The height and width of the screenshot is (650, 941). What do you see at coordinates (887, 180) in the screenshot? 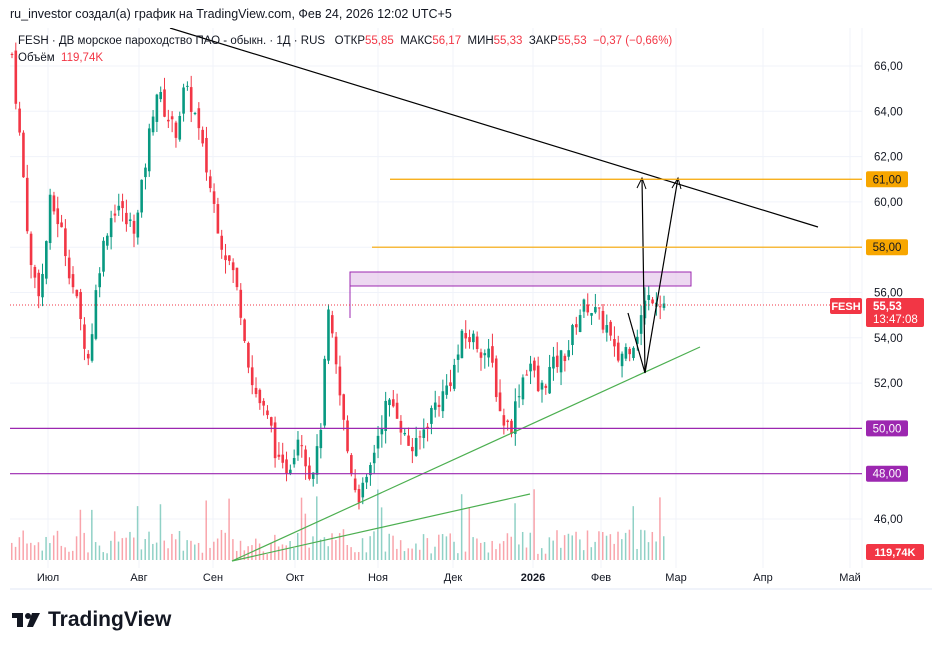
I see `level-tag-label: 61,00` at bounding box center [887, 180].